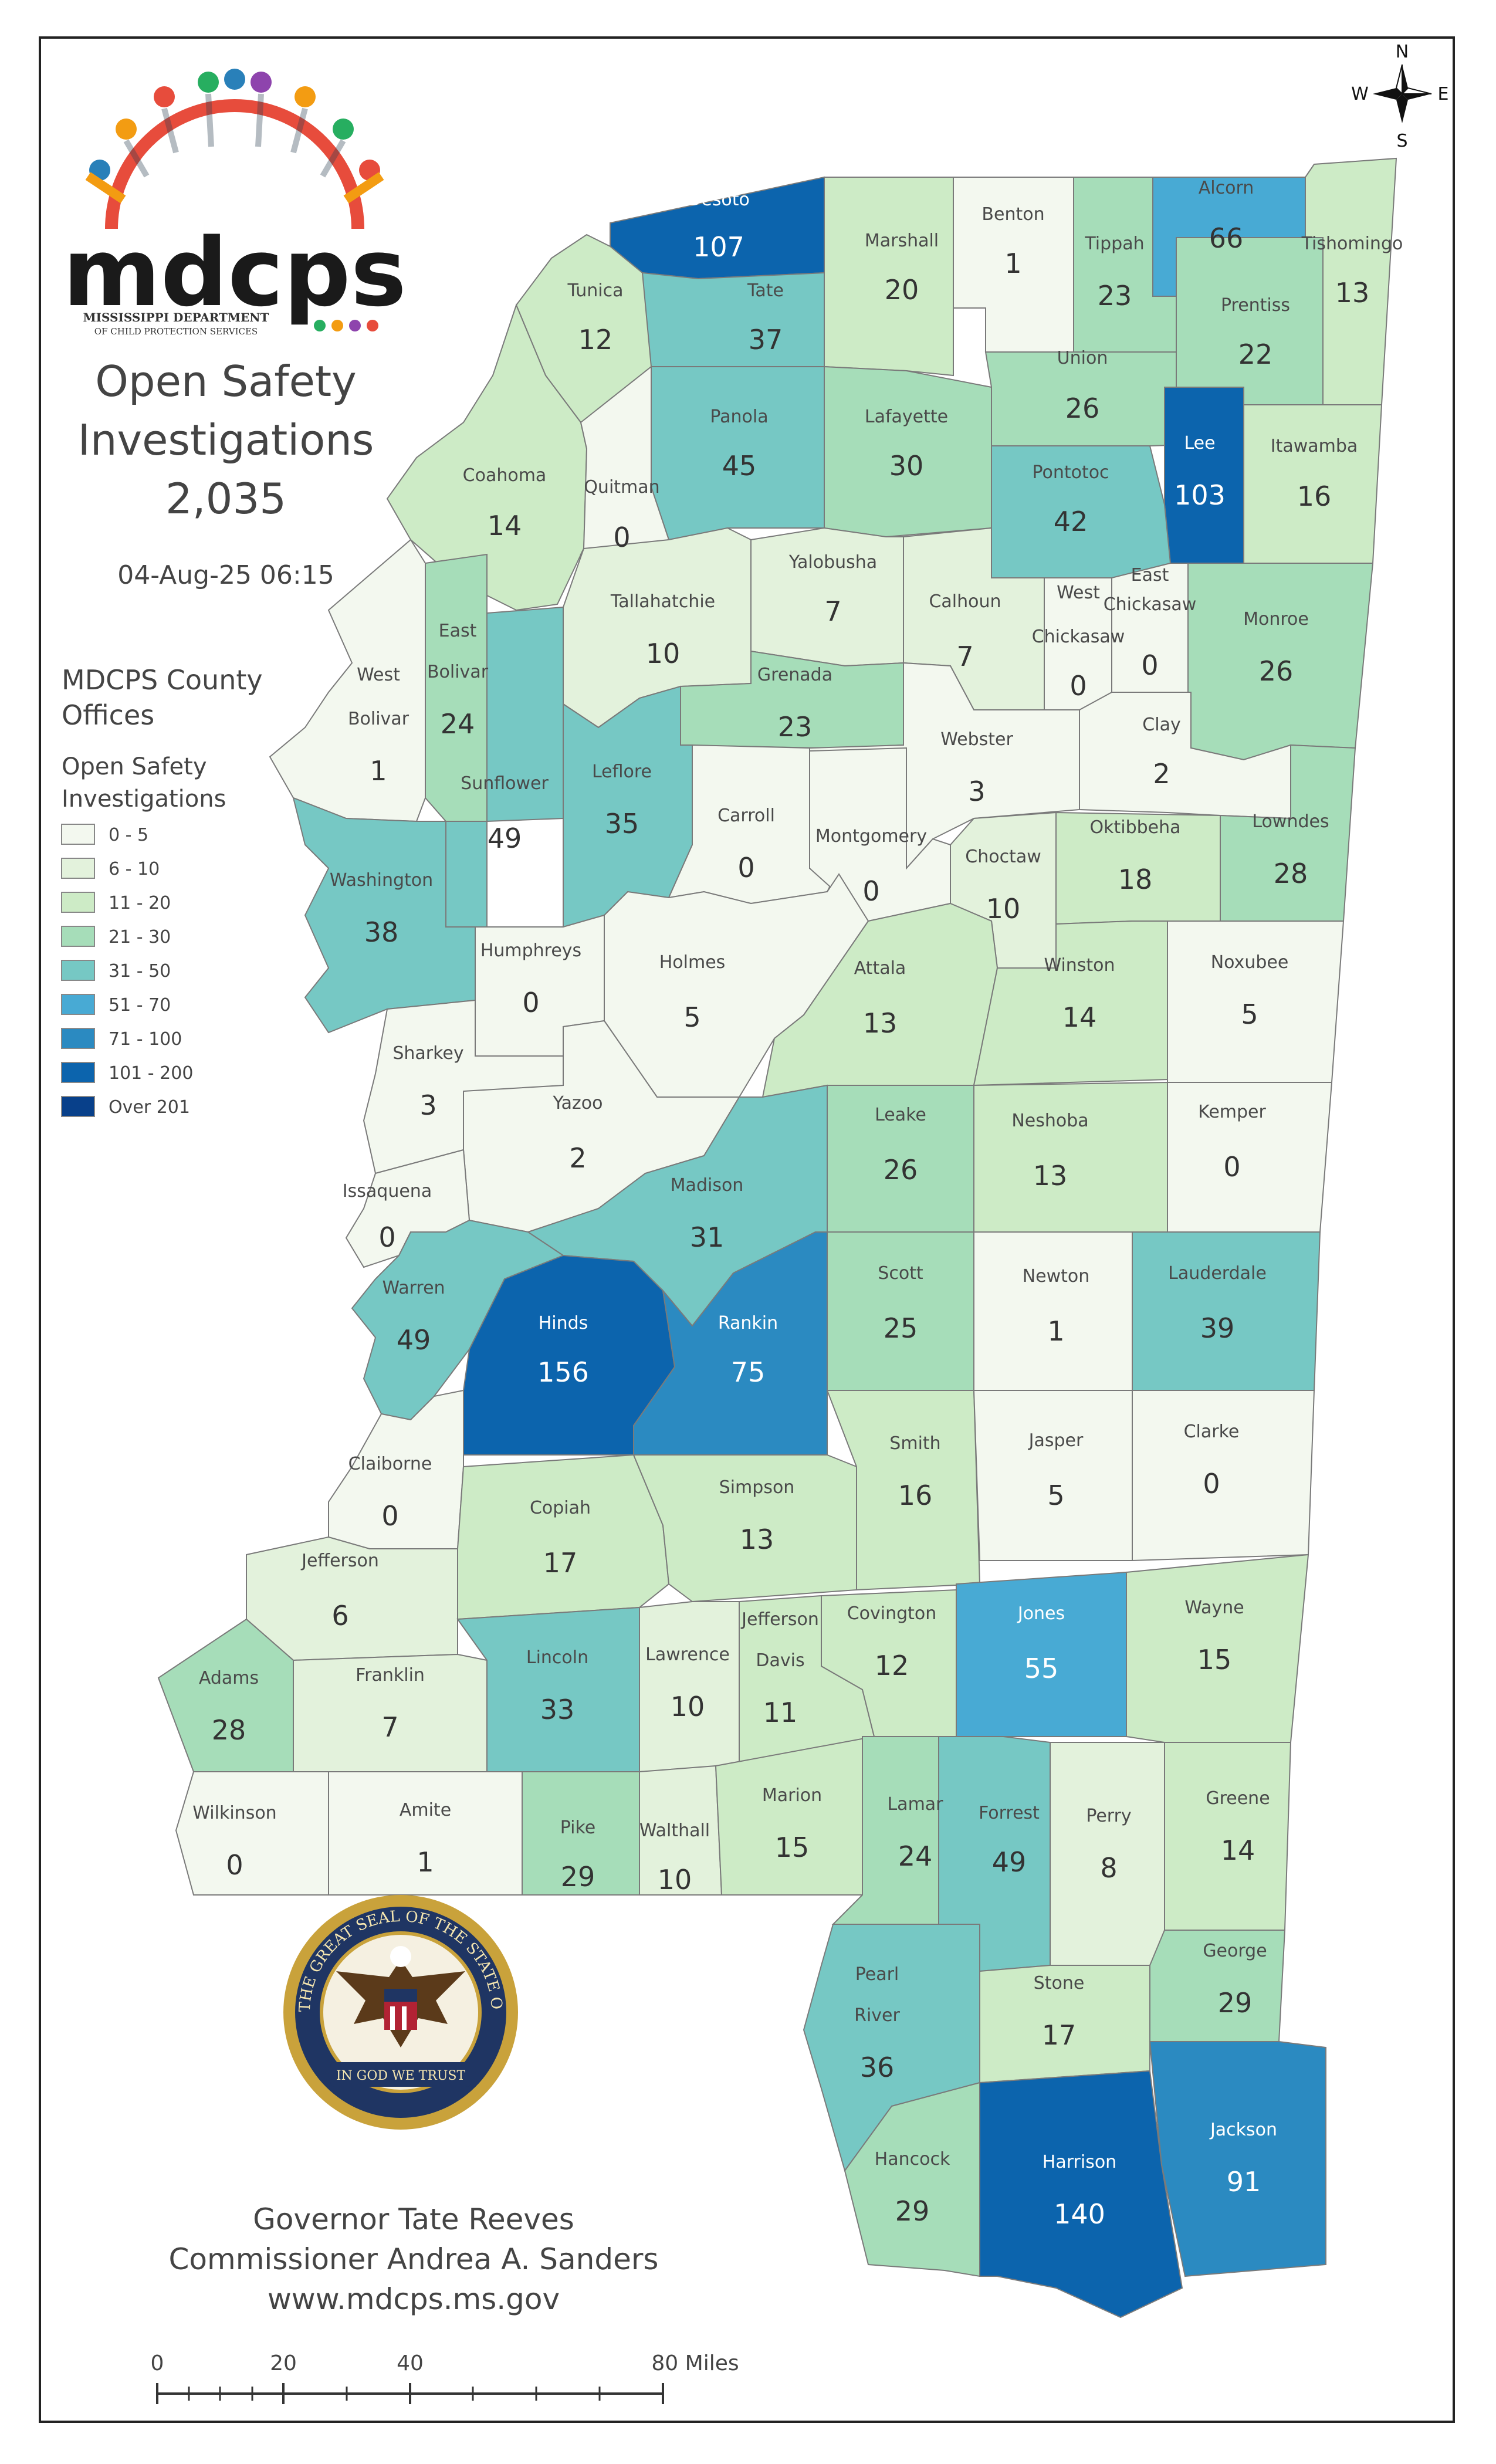  What do you see at coordinates (458, 1320) in the screenshot?
I see `county-warren` at bounding box center [458, 1320].